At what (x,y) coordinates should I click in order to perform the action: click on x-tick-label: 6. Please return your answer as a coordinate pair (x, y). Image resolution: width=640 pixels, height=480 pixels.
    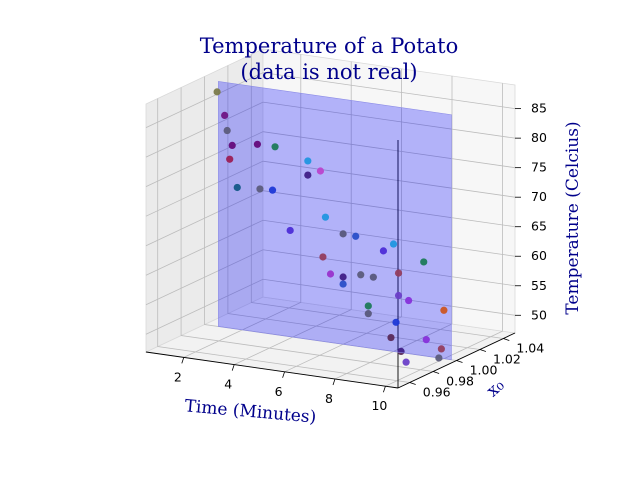
    Looking at the image, I should click on (279, 391).